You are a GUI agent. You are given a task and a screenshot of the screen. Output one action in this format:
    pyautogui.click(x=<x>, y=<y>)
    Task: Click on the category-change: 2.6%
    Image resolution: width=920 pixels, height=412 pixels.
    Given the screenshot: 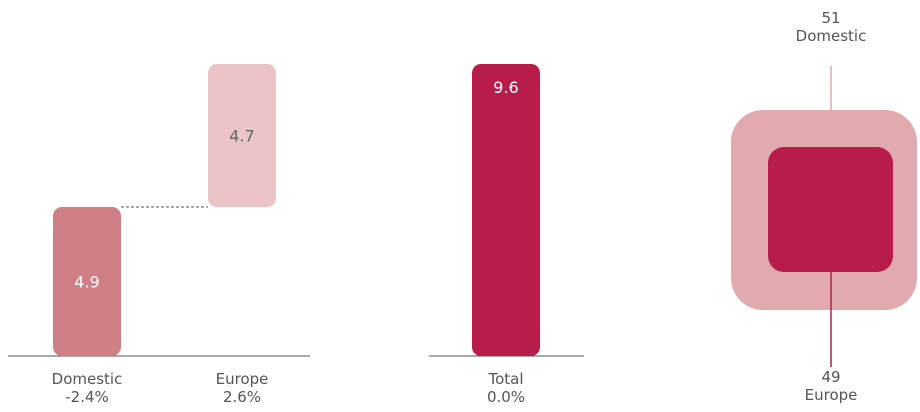 What is the action you would take?
    pyautogui.click(x=242, y=397)
    